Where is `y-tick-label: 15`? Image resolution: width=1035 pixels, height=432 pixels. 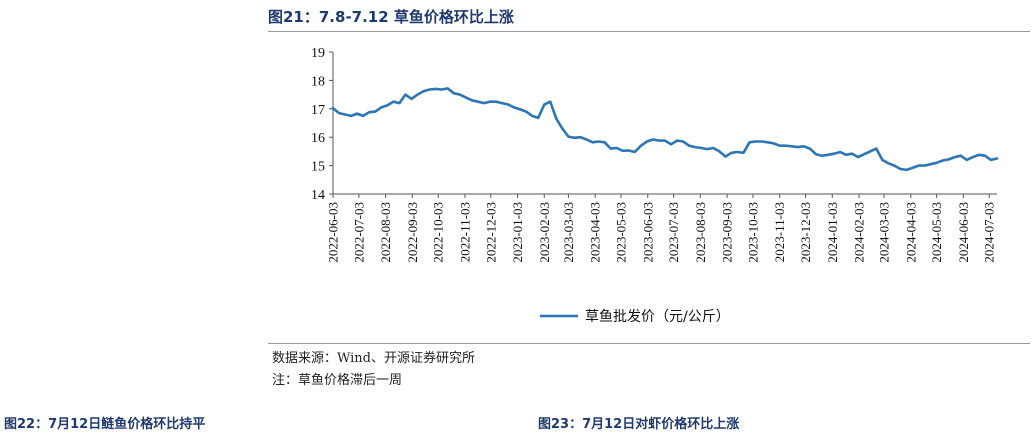
y-tick-label: 15 is located at coordinates (318, 167).